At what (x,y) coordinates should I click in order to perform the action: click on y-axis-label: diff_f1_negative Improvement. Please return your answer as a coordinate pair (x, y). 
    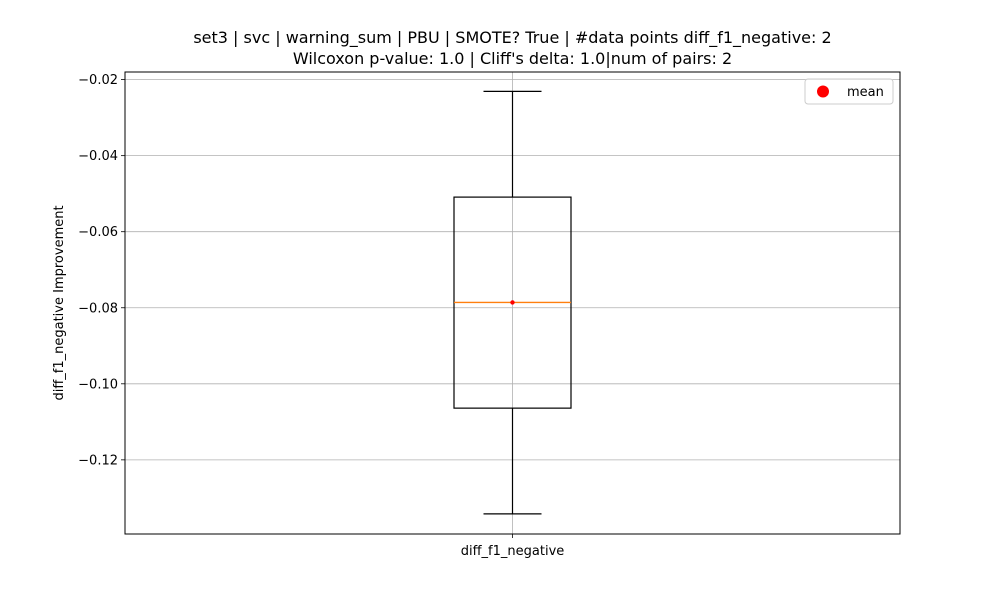
    Looking at the image, I should click on (59, 302).